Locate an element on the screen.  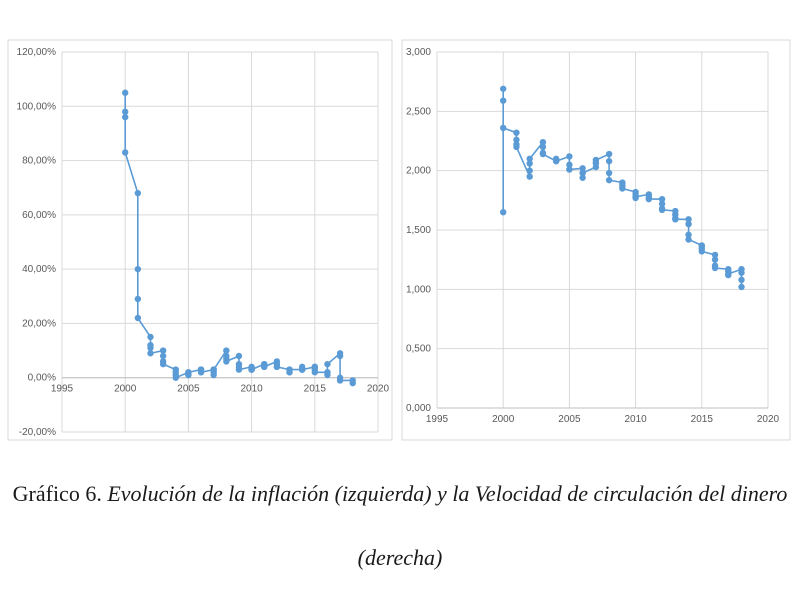
x-tick-label: 1995 is located at coordinates (62, 389).